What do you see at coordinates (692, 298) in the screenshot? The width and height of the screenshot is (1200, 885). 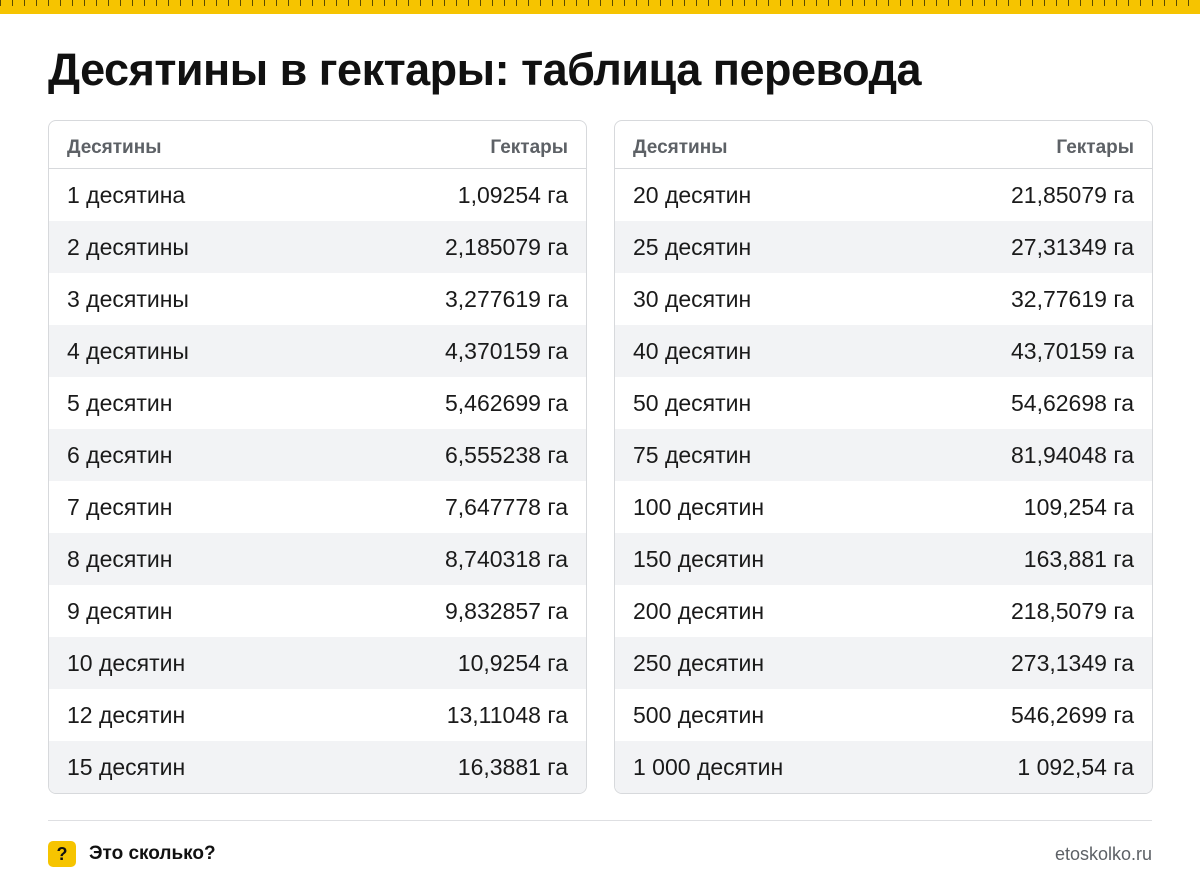 I see `cell-desyatiny: 30 десятин` at bounding box center [692, 298].